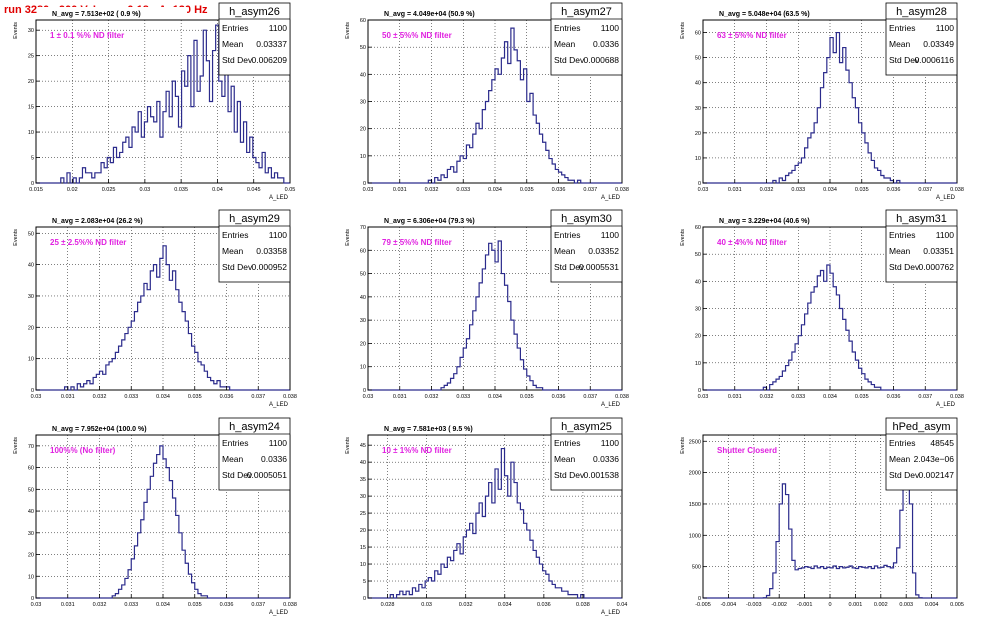  What do you see at coordinates (36, 190) in the screenshot?
I see `x-tick-label: 0.015` at bounding box center [36, 190].